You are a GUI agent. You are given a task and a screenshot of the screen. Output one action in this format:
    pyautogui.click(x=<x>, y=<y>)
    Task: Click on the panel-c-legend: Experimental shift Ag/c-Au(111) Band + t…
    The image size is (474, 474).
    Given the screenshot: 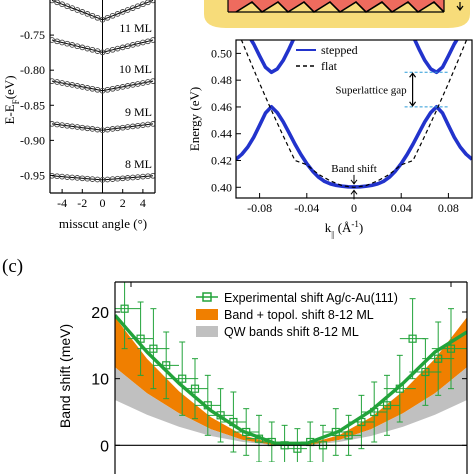 What is the action you would take?
    pyautogui.click(x=297, y=315)
    